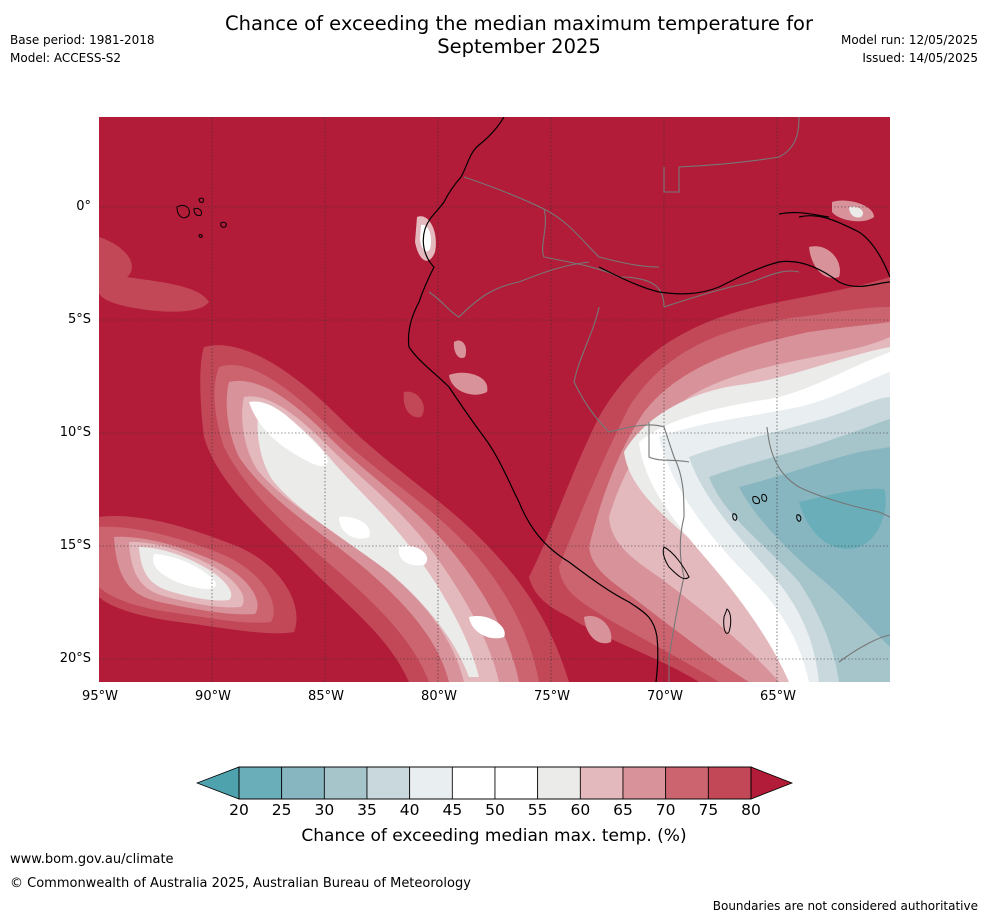  Describe the element at coordinates (367, 810) in the screenshot. I see `colorbar-tick-label: 35` at that location.